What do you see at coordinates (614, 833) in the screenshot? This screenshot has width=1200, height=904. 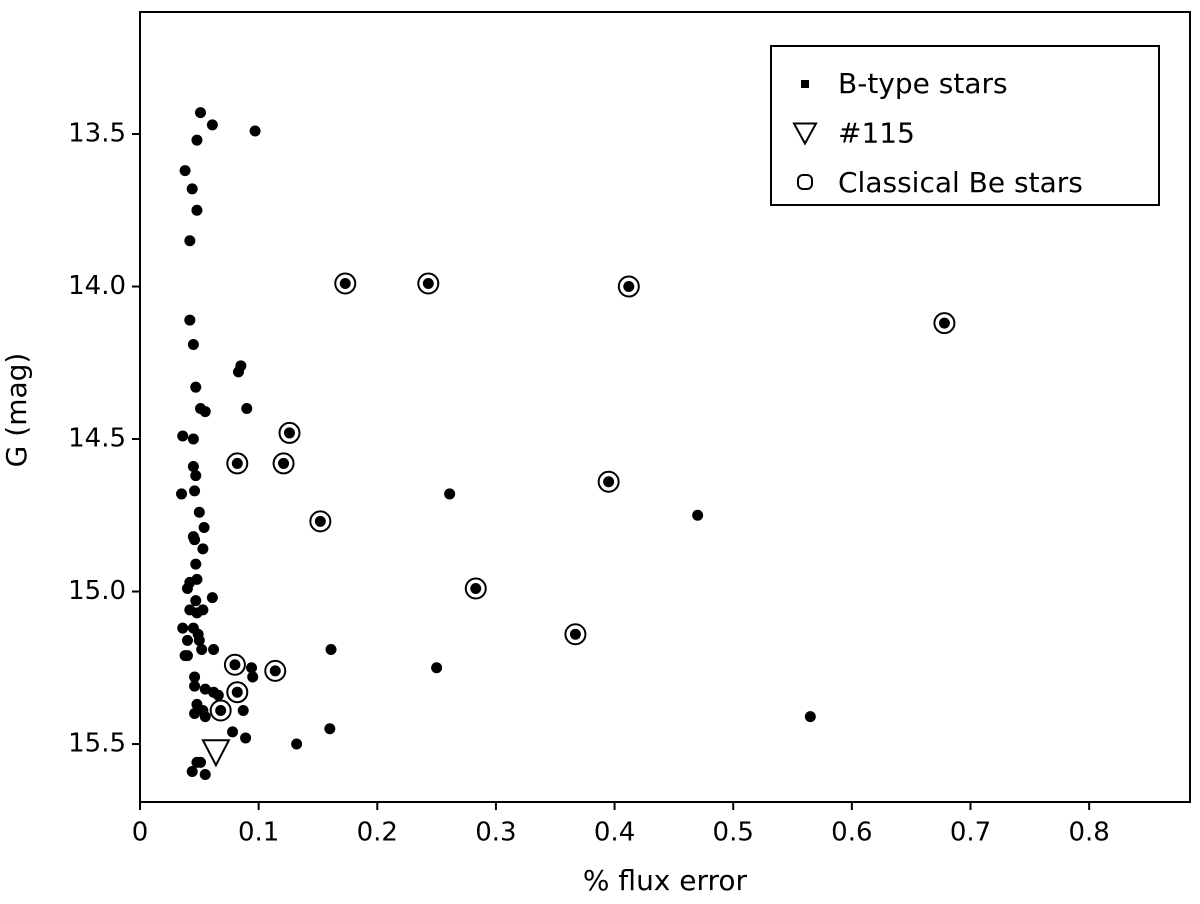 I see `x-tick-label: 0.4` at bounding box center [614, 833].